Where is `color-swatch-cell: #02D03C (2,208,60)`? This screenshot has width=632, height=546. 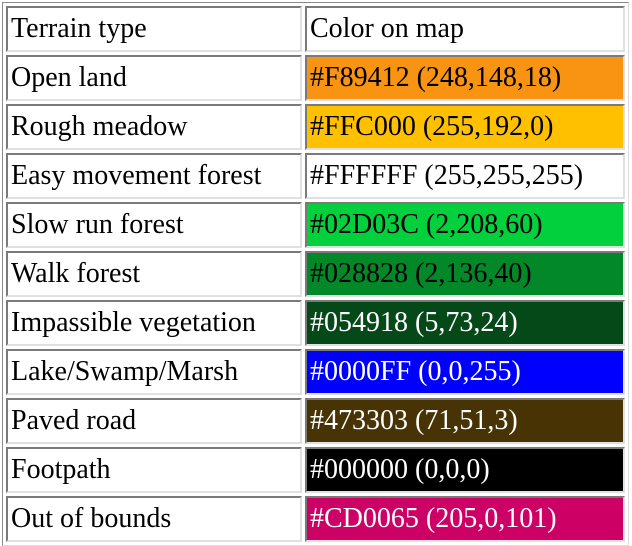
color-swatch-cell: #02D03C (2,208,60) is located at coordinates (465, 225).